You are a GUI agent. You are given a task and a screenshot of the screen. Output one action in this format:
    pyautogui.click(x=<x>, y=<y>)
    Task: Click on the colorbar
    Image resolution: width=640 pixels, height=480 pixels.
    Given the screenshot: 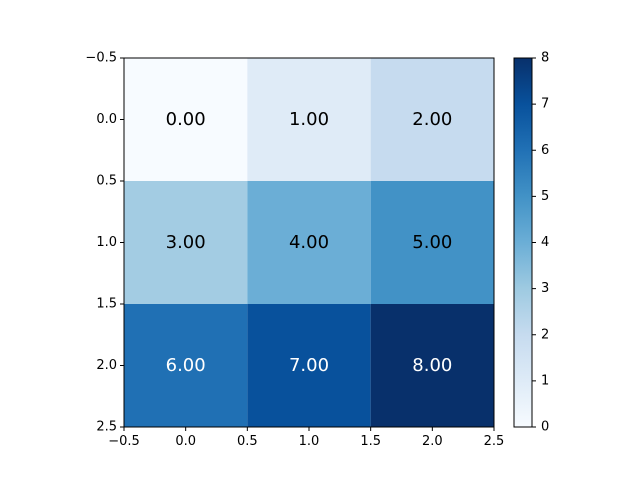 What is the action you would take?
    pyautogui.click(x=523, y=242)
    